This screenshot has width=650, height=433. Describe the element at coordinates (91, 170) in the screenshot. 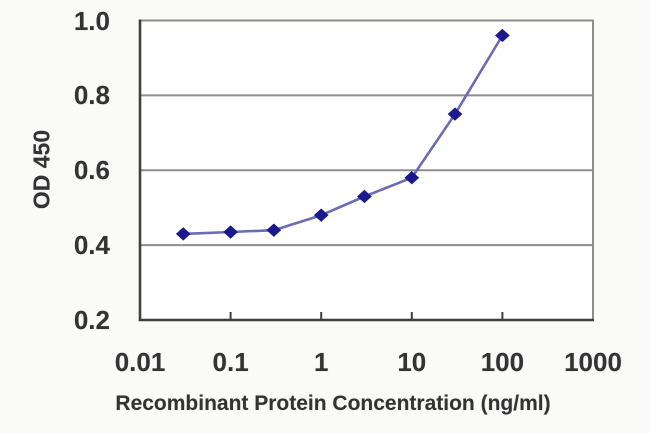

I see `y-tick-label-0.6: 0.6` at that location.